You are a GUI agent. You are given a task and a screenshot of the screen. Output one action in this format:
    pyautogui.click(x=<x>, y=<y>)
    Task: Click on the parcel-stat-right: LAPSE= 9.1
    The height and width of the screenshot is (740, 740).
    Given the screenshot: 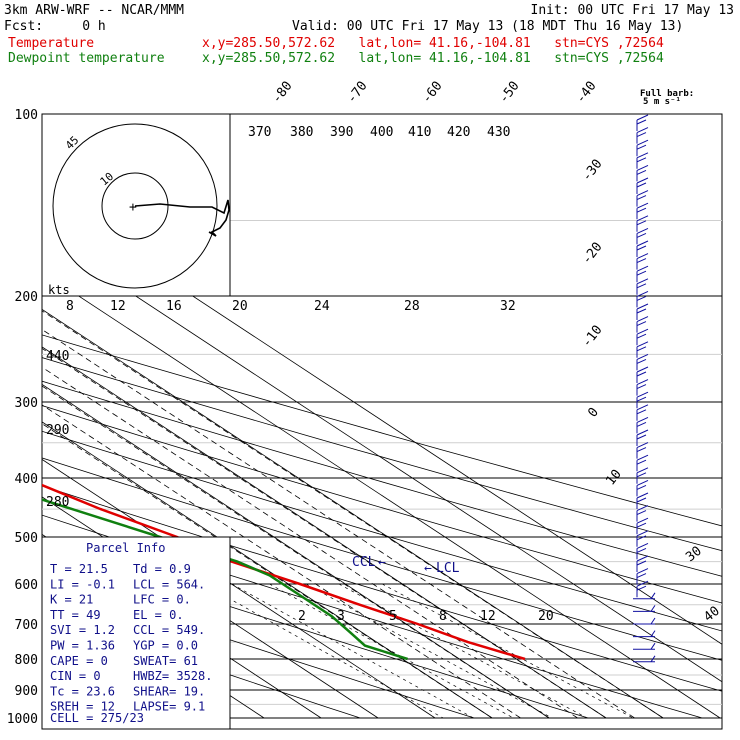 What is the action you would take?
    pyautogui.click(x=169, y=707)
    